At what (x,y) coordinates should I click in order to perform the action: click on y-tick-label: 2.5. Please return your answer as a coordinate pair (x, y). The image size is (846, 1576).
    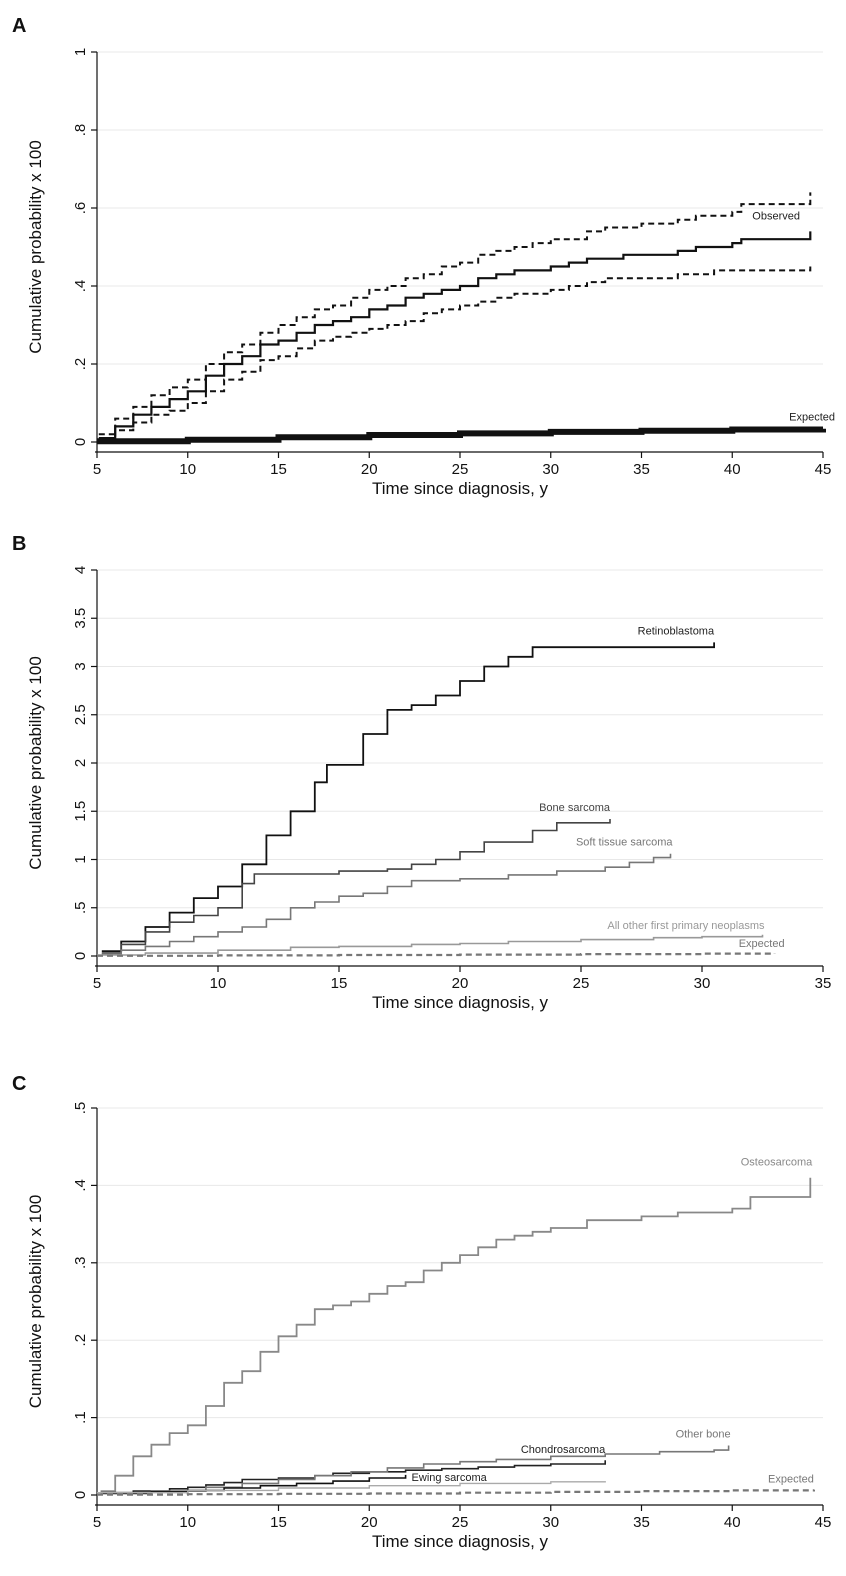
    Looking at the image, I should click on (80, 714).